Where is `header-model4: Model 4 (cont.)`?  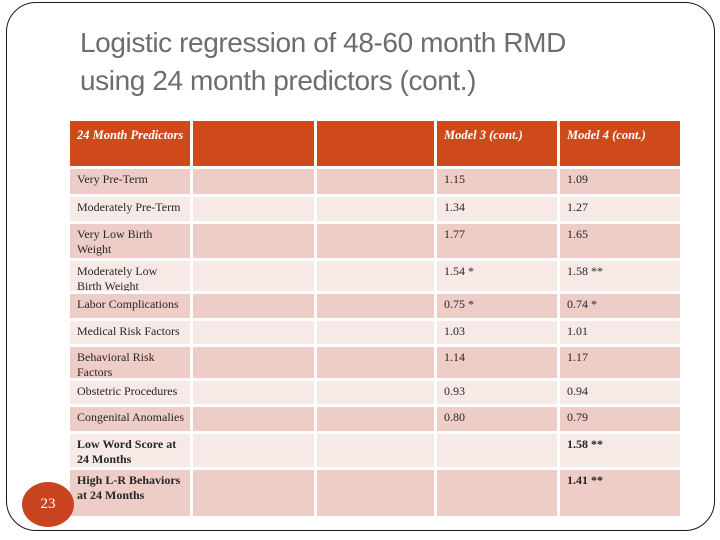 header-model4: Model 4 (cont.) is located at coordinates (620, 143).